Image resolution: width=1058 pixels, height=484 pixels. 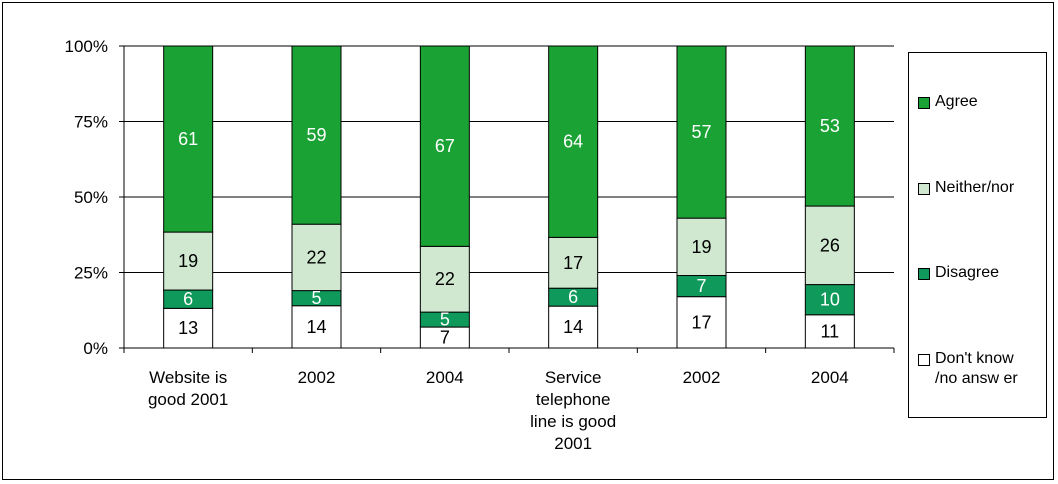 What do you see at coordinates (924, 360) in the screenshot?
I see `legend-swatch-dont-know` at bounding box center [924, 360].